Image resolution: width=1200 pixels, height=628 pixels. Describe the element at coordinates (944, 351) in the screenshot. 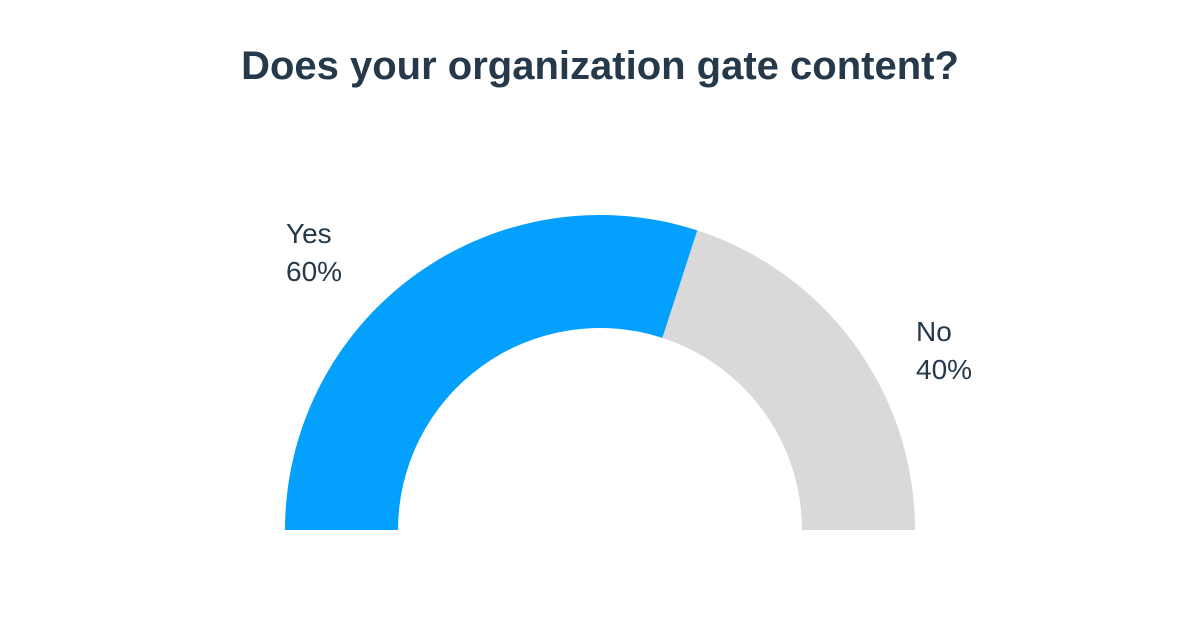

I see `slice-label-no: No 40%` at that location.